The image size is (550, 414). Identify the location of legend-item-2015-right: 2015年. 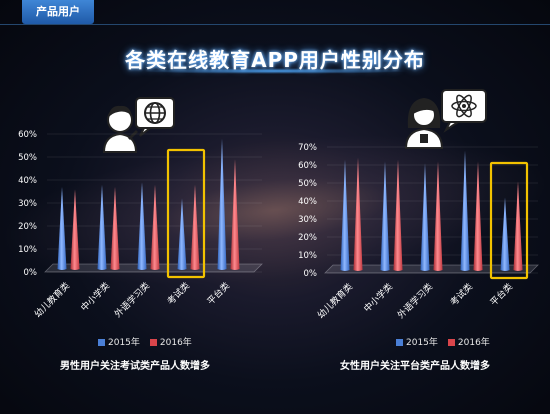
(417, 341).